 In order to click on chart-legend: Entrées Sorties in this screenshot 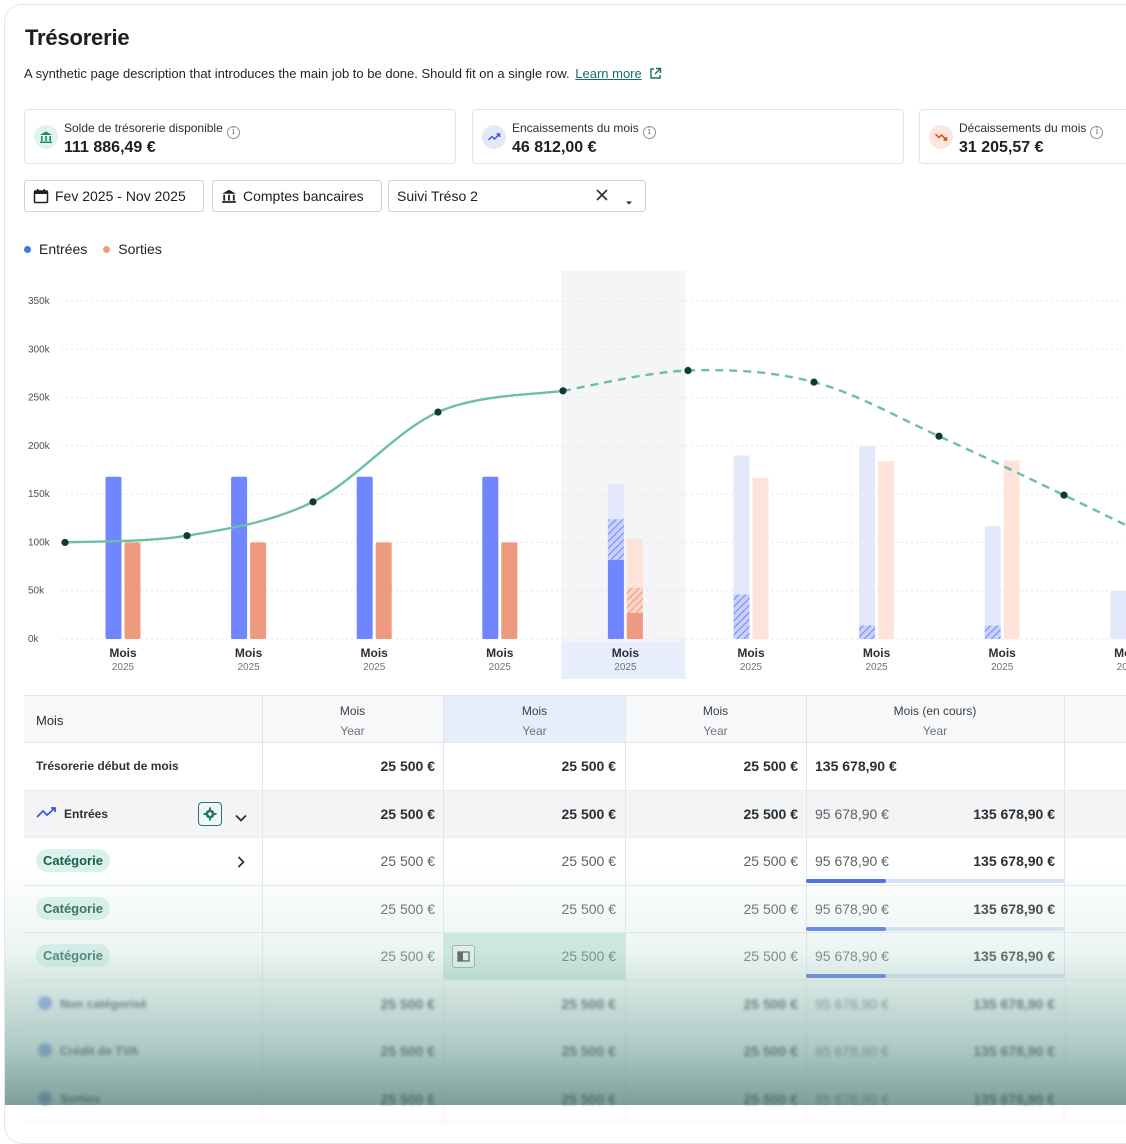, I will do `click(93, 249)`.